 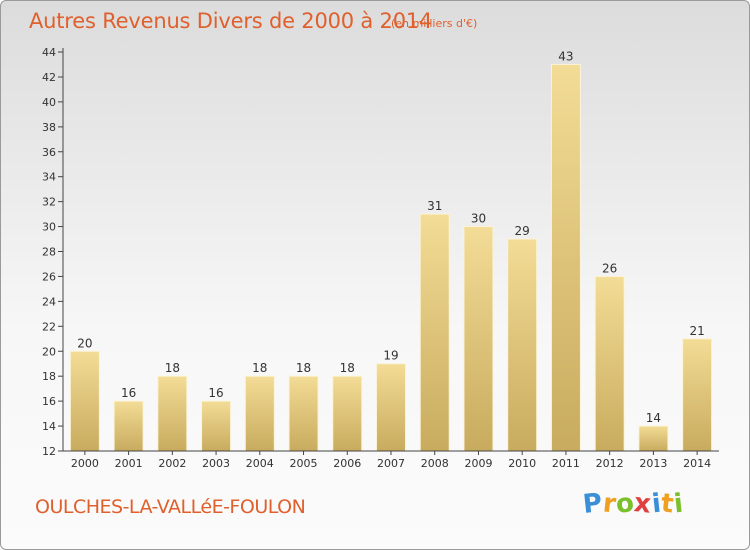 What do you see at coordinates (49, 227) in the screenshot?
I see `y-tick-label: 30` at bounding box center [49, 227].